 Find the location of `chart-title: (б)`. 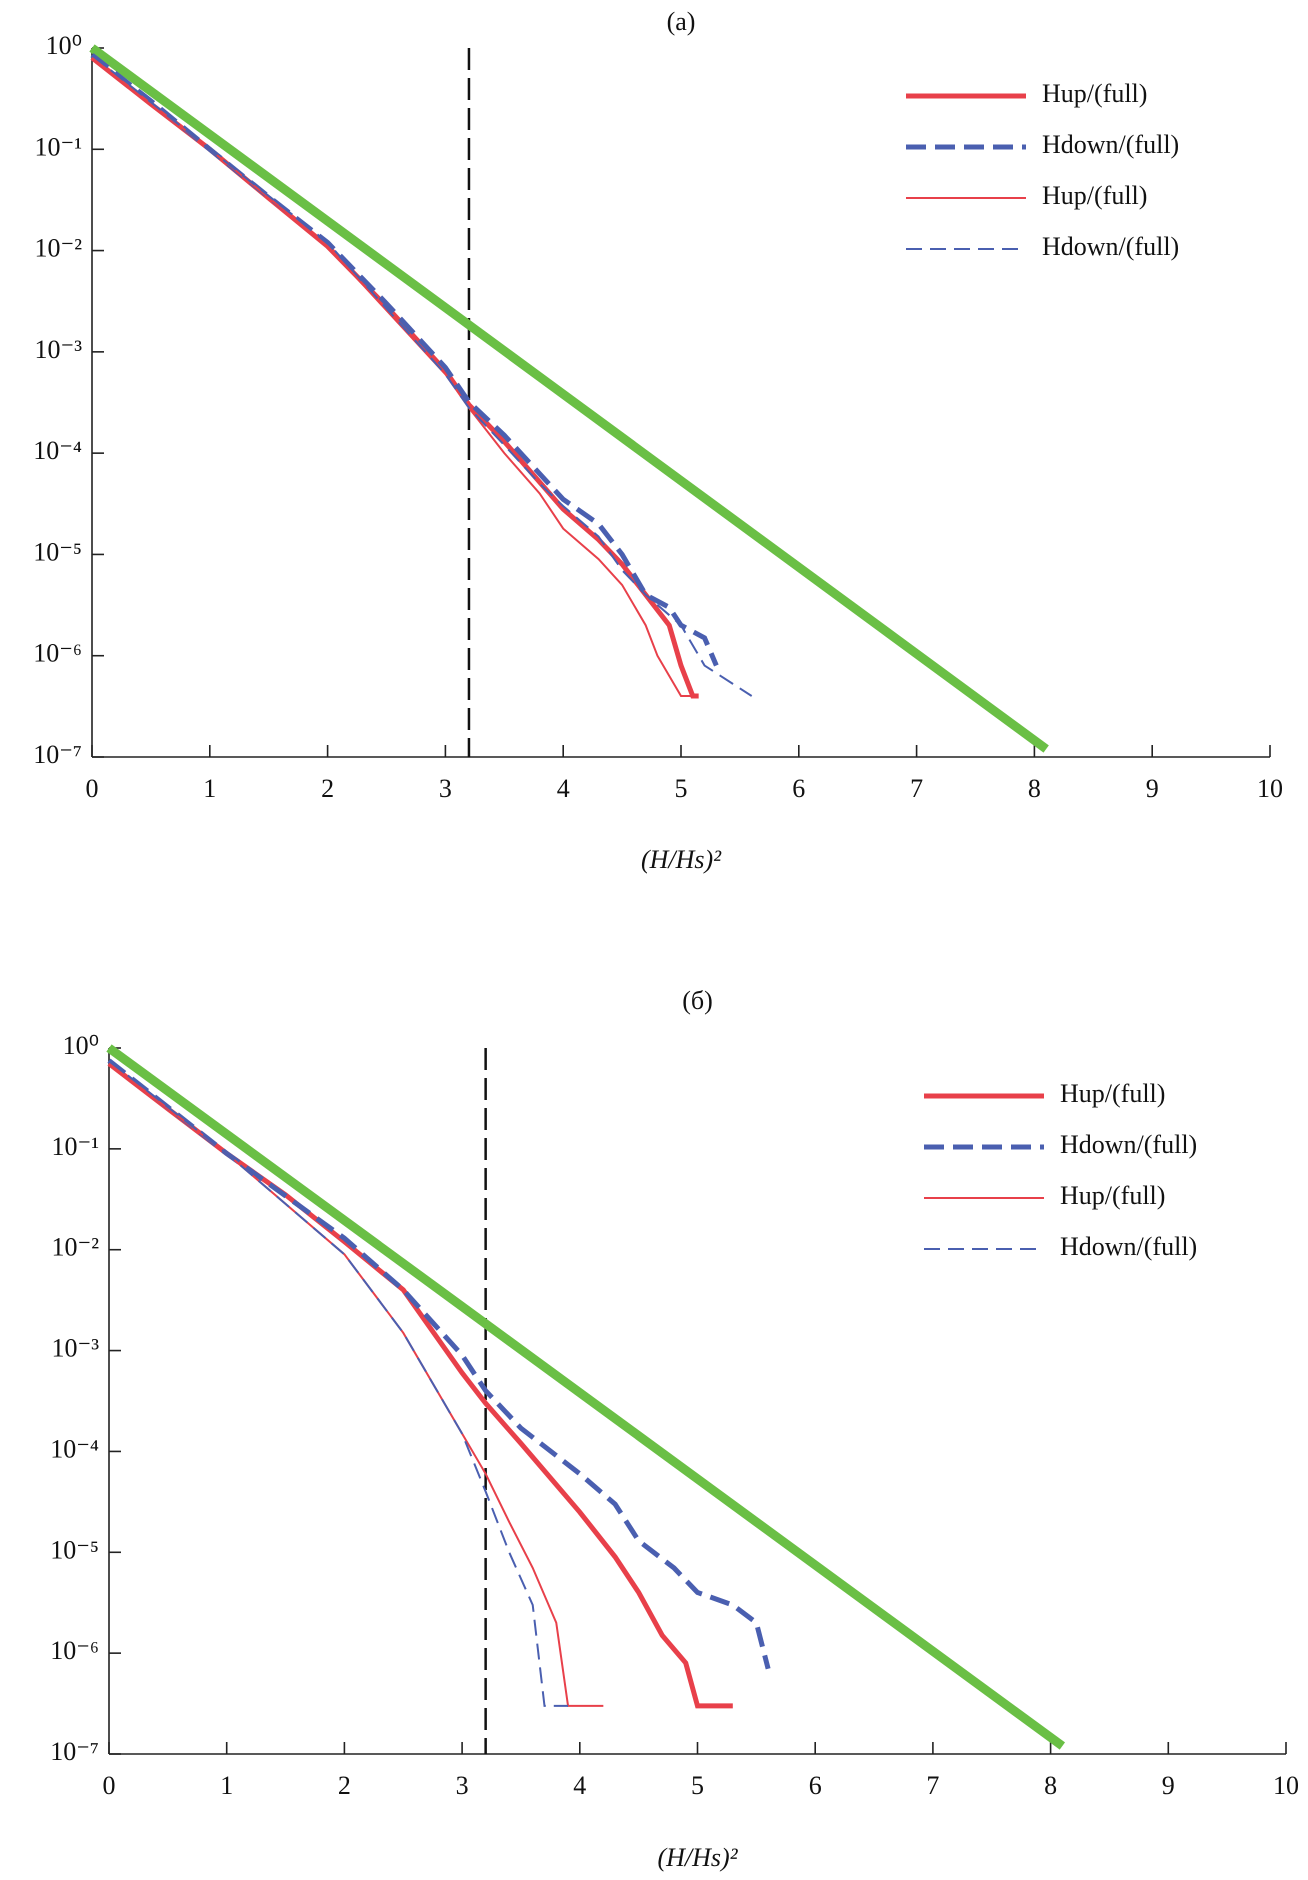

chart-title: (б) is located at coordinates (697, 1000).